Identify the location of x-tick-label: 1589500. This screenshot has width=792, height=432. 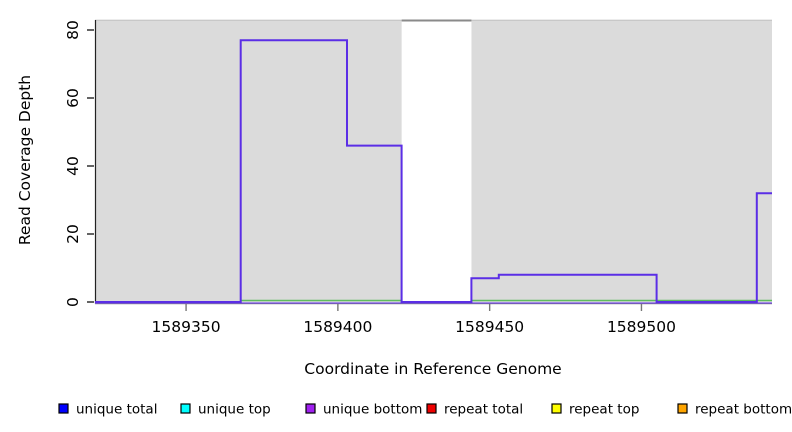
(641, 327).